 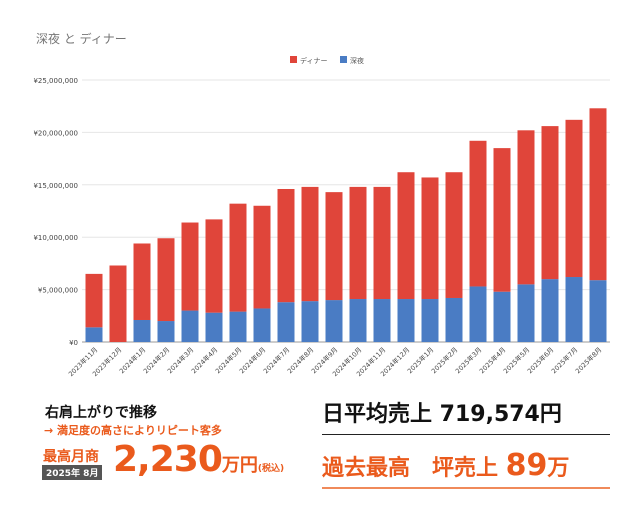 What do you see at coordinates (357, 60) in the screenshot?
I see `legend-label: 深夜` at bounding box center [357, 60].